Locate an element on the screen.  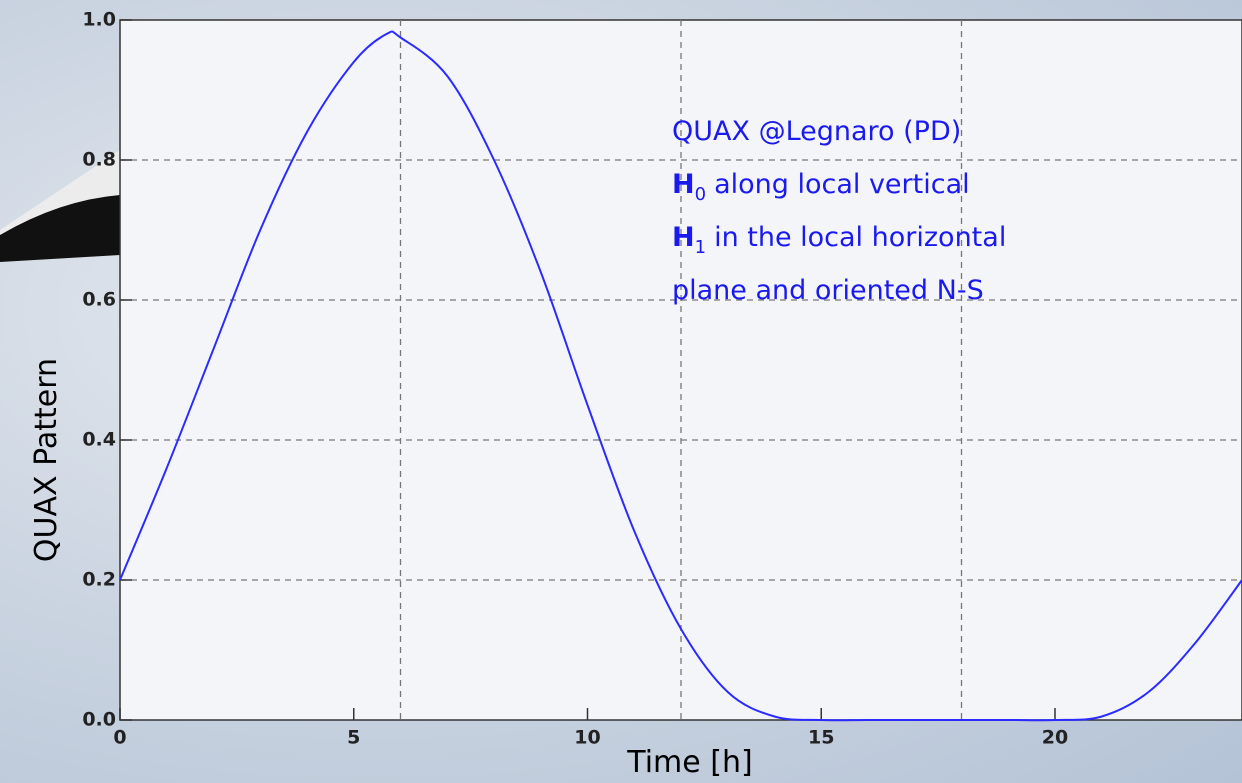
annotation-line: plane and oriented N-S is located at coordinates (828, 290).